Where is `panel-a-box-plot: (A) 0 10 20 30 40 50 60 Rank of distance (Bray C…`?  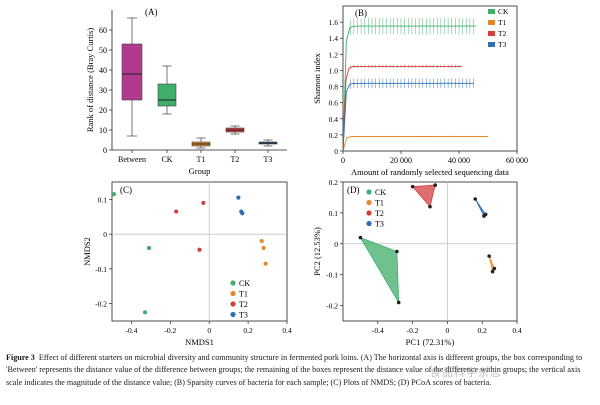
panel-a-box-plot: (A) 0 10 20 30 40 50 60 Rank of distance (Bray C… is located at coordinates (186, 91).